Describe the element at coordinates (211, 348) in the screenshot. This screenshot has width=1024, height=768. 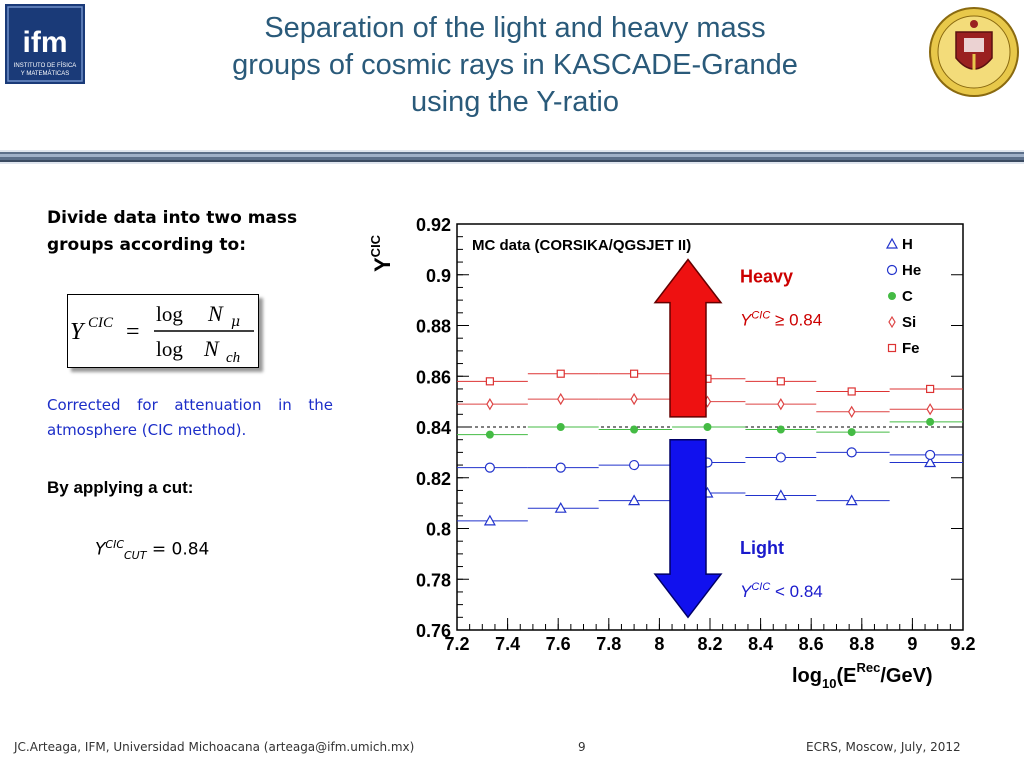
I see `formula-denominator-var: N` at that location.